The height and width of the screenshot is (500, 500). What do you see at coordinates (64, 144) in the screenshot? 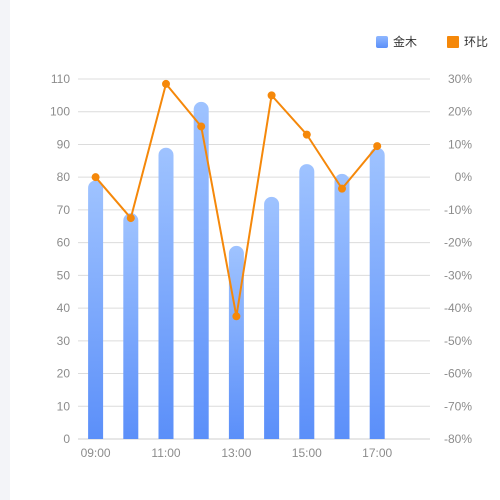
I see `y-left-tick-label: 90` at bounding box center [64, 144].